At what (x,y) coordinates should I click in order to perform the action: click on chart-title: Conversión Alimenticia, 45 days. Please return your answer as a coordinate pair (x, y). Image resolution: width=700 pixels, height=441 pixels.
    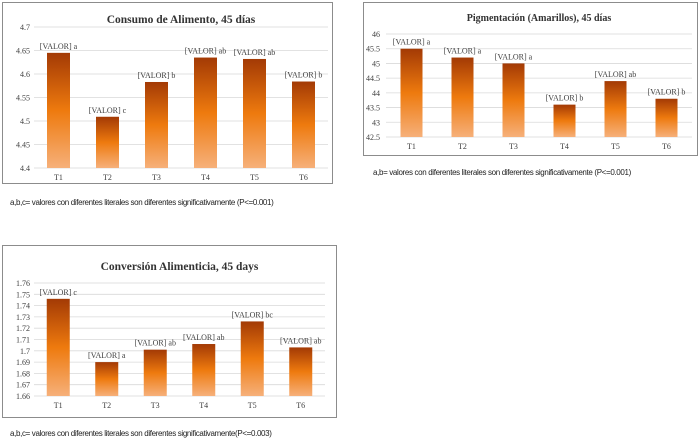
    Looking at the image, I should click on (180, 267).